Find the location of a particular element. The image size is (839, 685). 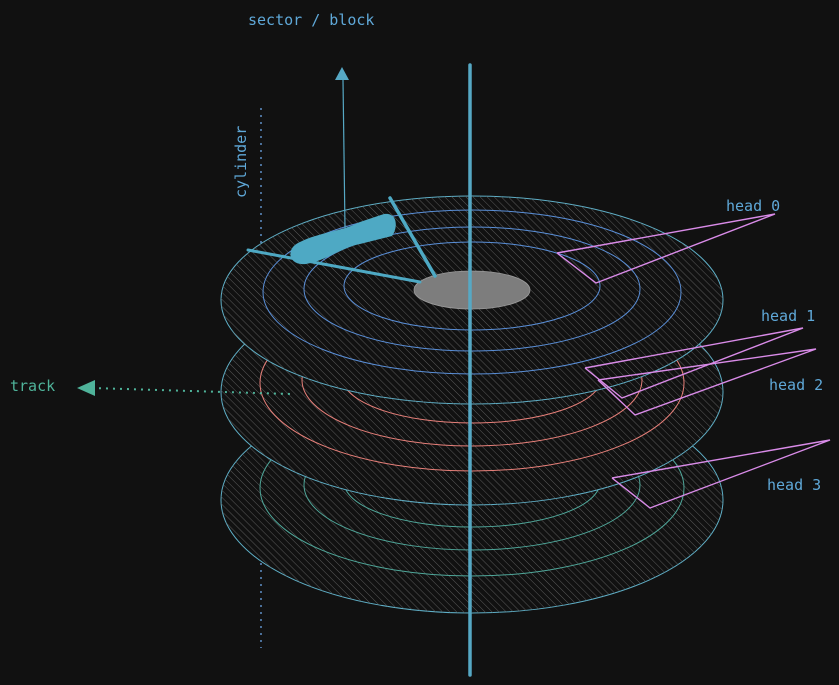

track-label: track is located at coordinates (32, 386).